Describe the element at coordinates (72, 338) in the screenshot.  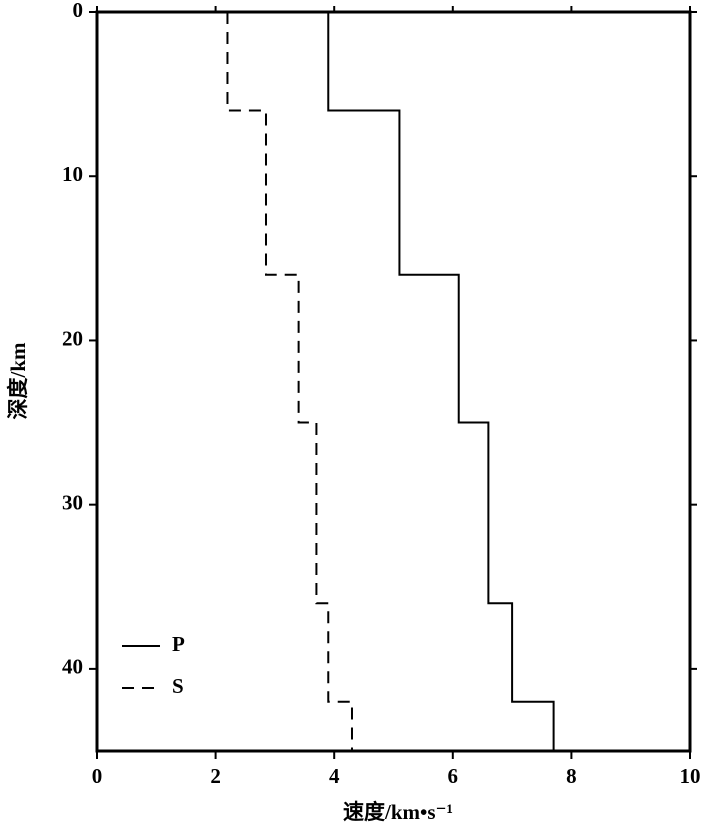
I see `y-tick-label: 20` at that location.